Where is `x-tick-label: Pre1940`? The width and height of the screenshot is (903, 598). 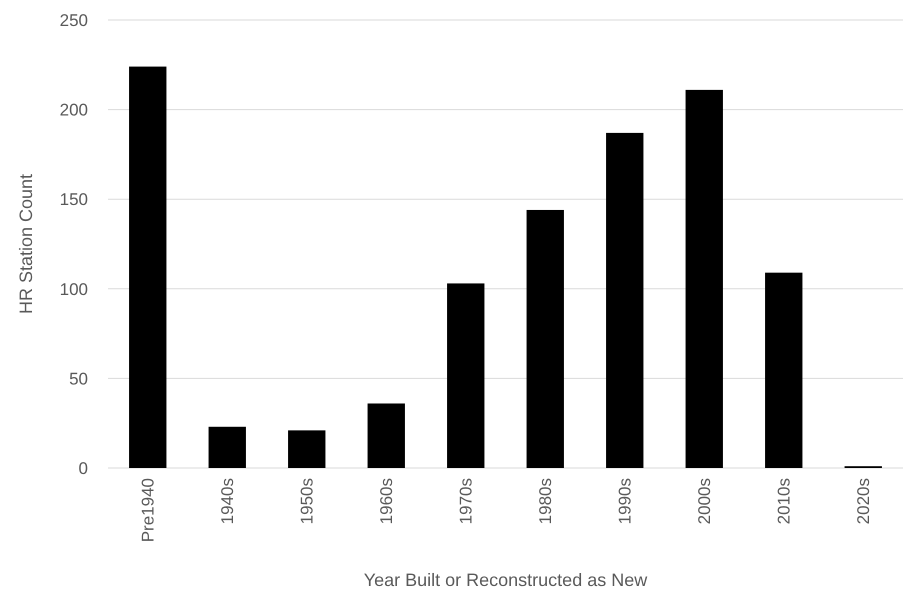
x-tick-label: Pre1940 is located at coordinates (148, 510).